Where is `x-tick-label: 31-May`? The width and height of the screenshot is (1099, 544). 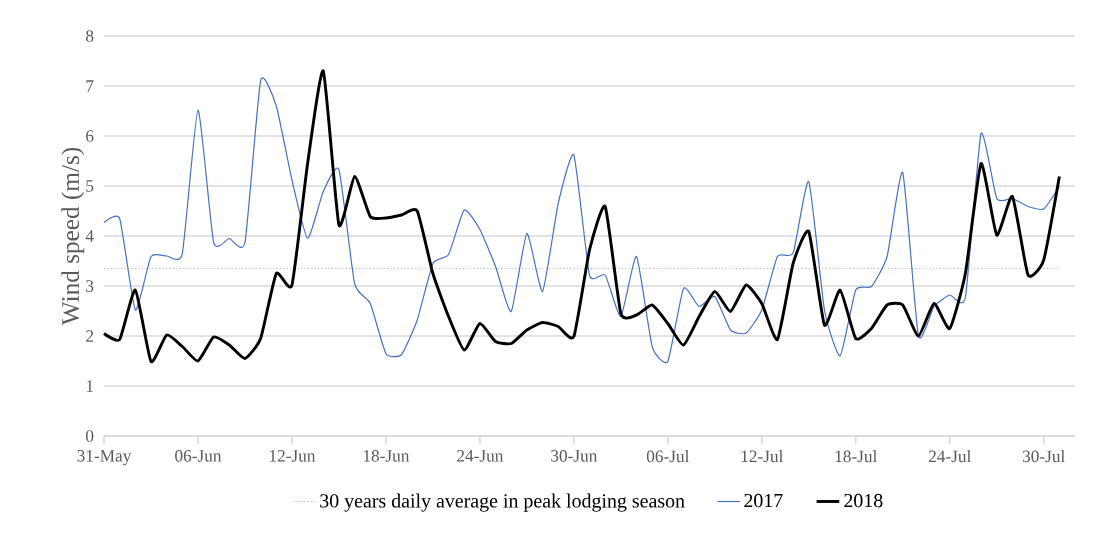
x-tick-label: 31-May is located at coordinates (104, 458).